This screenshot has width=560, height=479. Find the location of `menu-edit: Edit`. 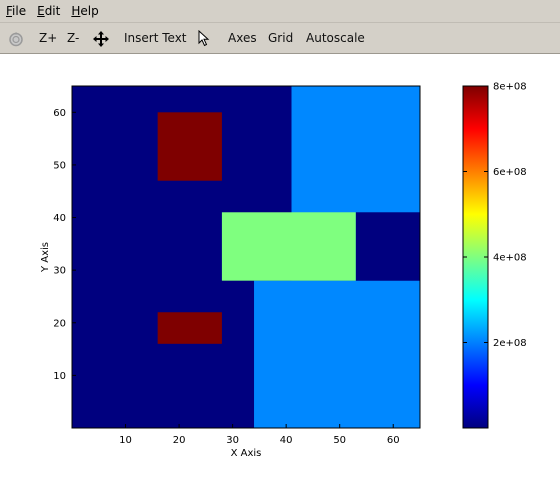

menu-edit: Edit is located at coordinates (48, 11).